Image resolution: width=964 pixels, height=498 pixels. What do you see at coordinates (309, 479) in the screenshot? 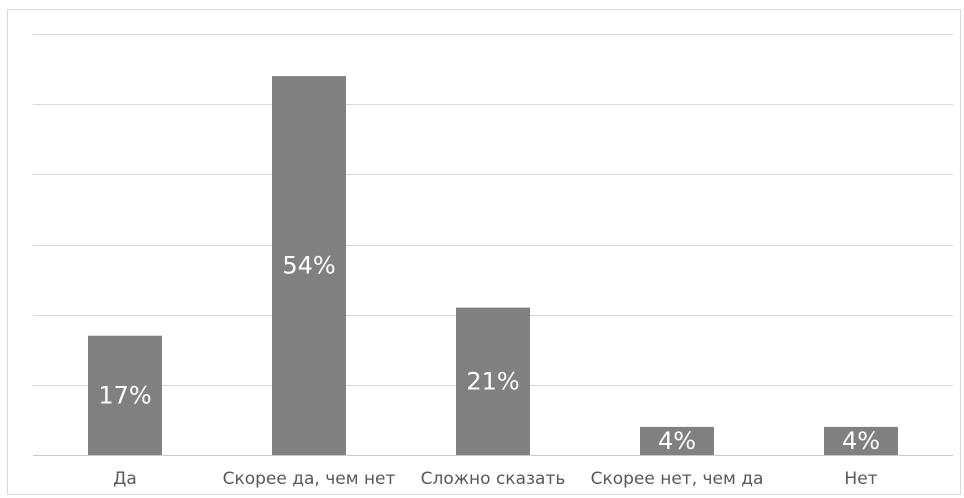
I see `category-label-2: Скорее да, чем нет` at bounding box center [309, 479].